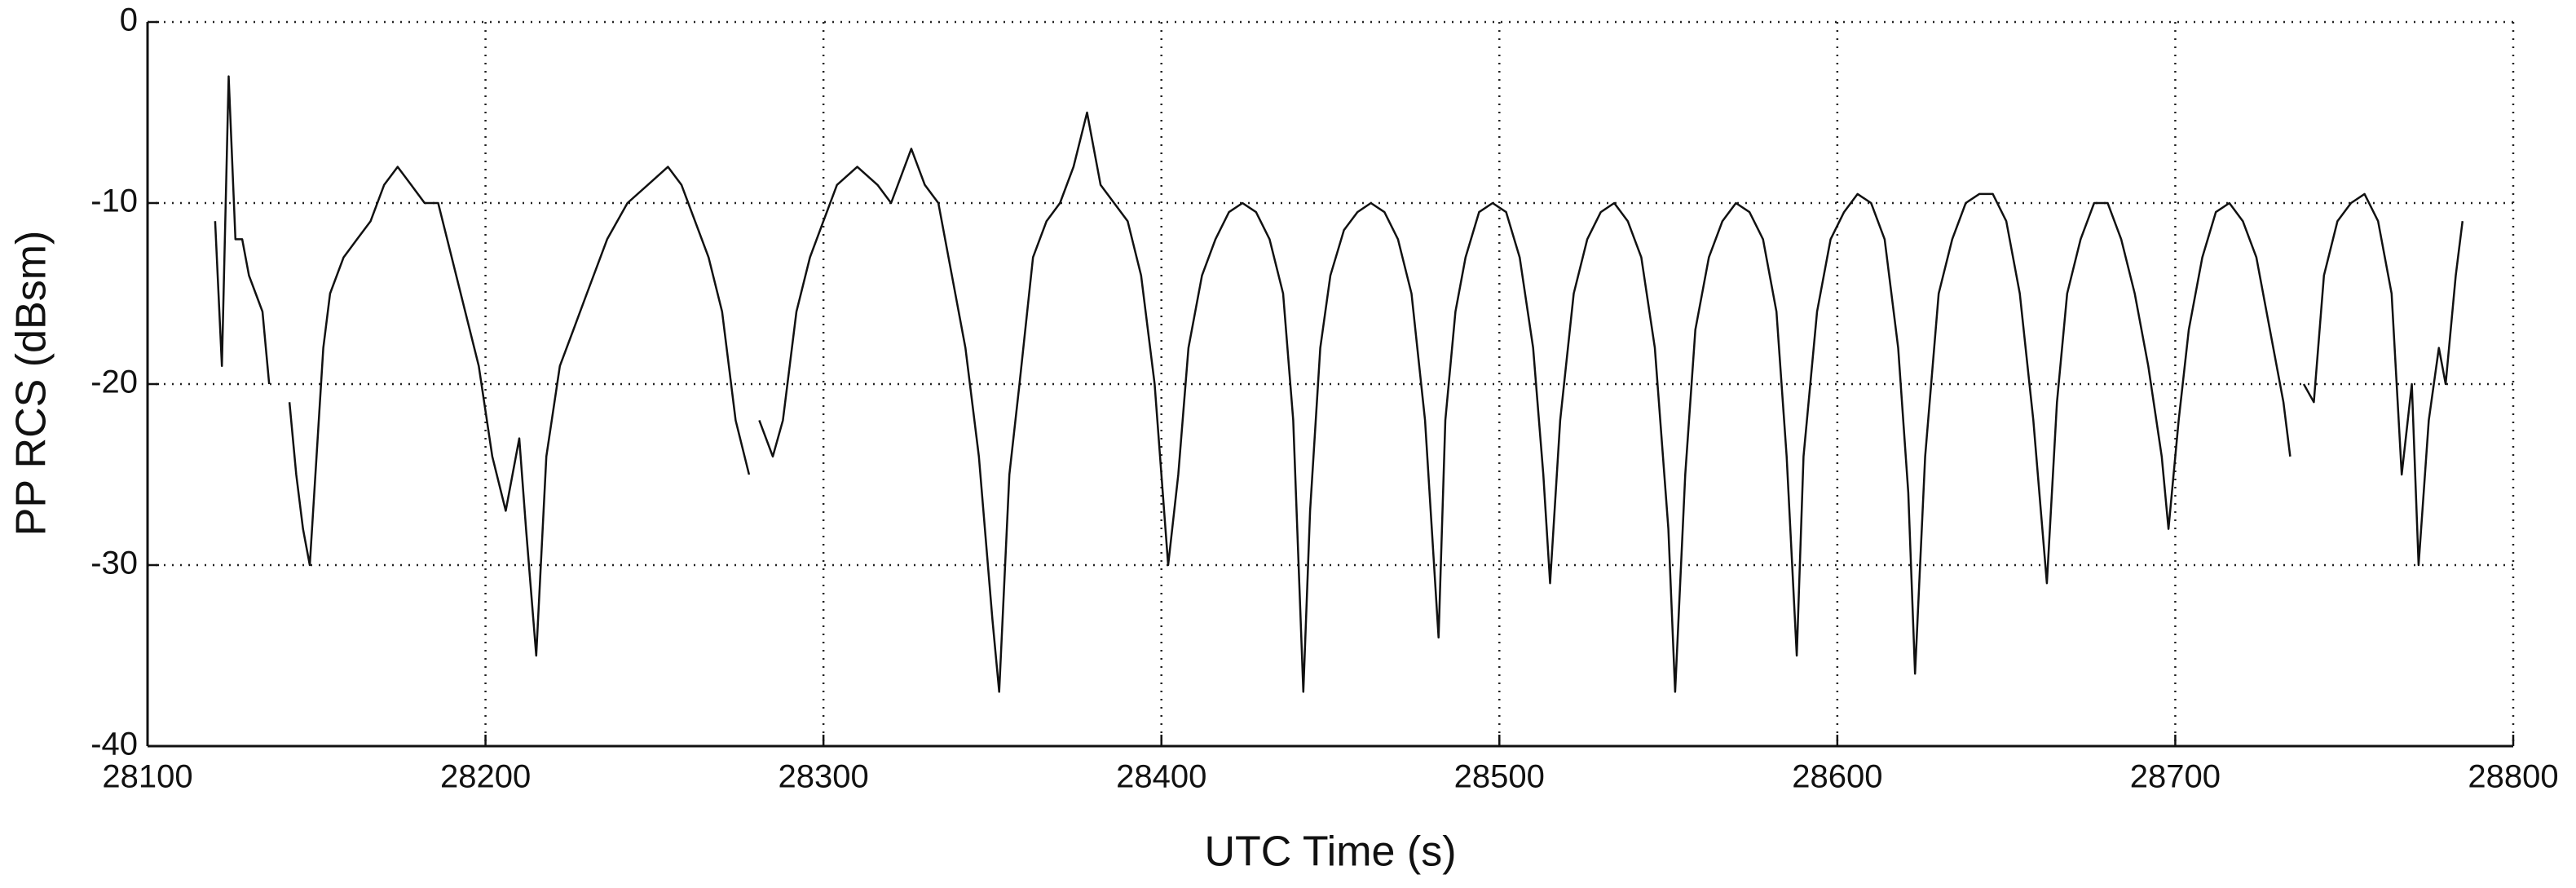  What do you see at coordinates (1330, 852) in the screenshot?
I see `x-axis-title: UTC Time (s)` at bounding box center [1330, 852].